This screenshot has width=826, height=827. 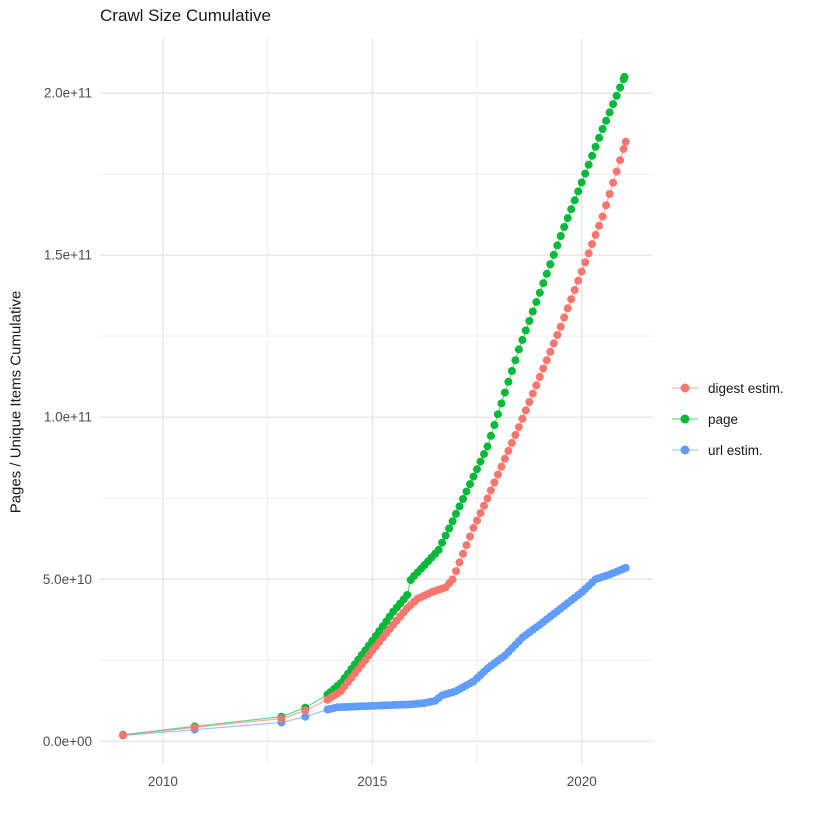 I want to click on legend-entry-digest-estim-: digest estim., so click(x=727, y=388).